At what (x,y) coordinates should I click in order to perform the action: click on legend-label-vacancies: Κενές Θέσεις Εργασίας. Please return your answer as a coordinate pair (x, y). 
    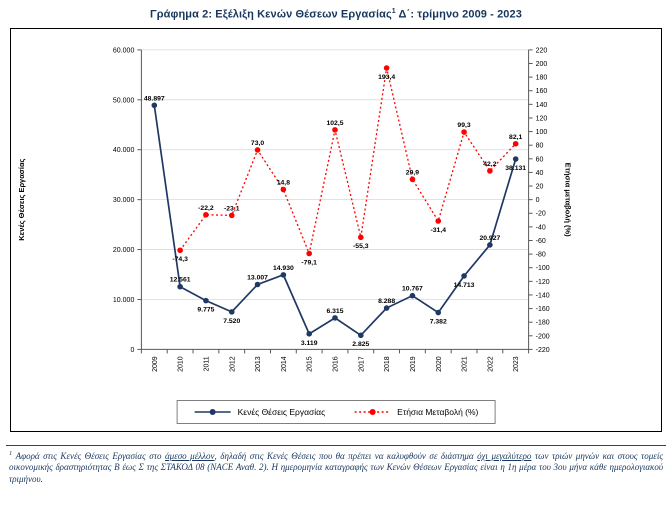
    Looking at the image, I should click on (281, 411).